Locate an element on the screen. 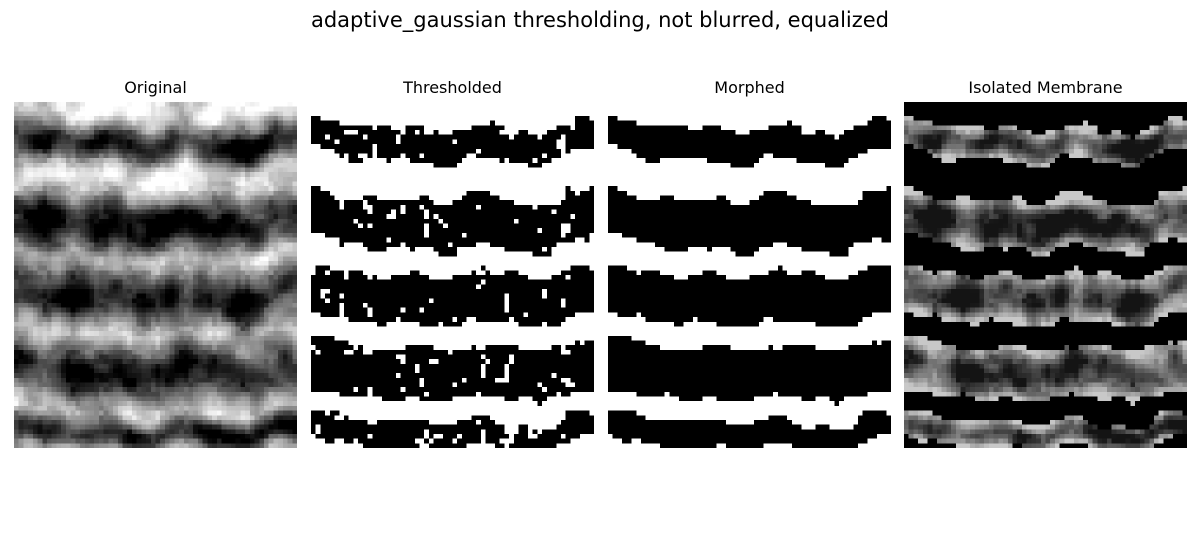 The image size is (1200, 550). morphed-panel-title: Morphed is located at coordinates (749, 87).